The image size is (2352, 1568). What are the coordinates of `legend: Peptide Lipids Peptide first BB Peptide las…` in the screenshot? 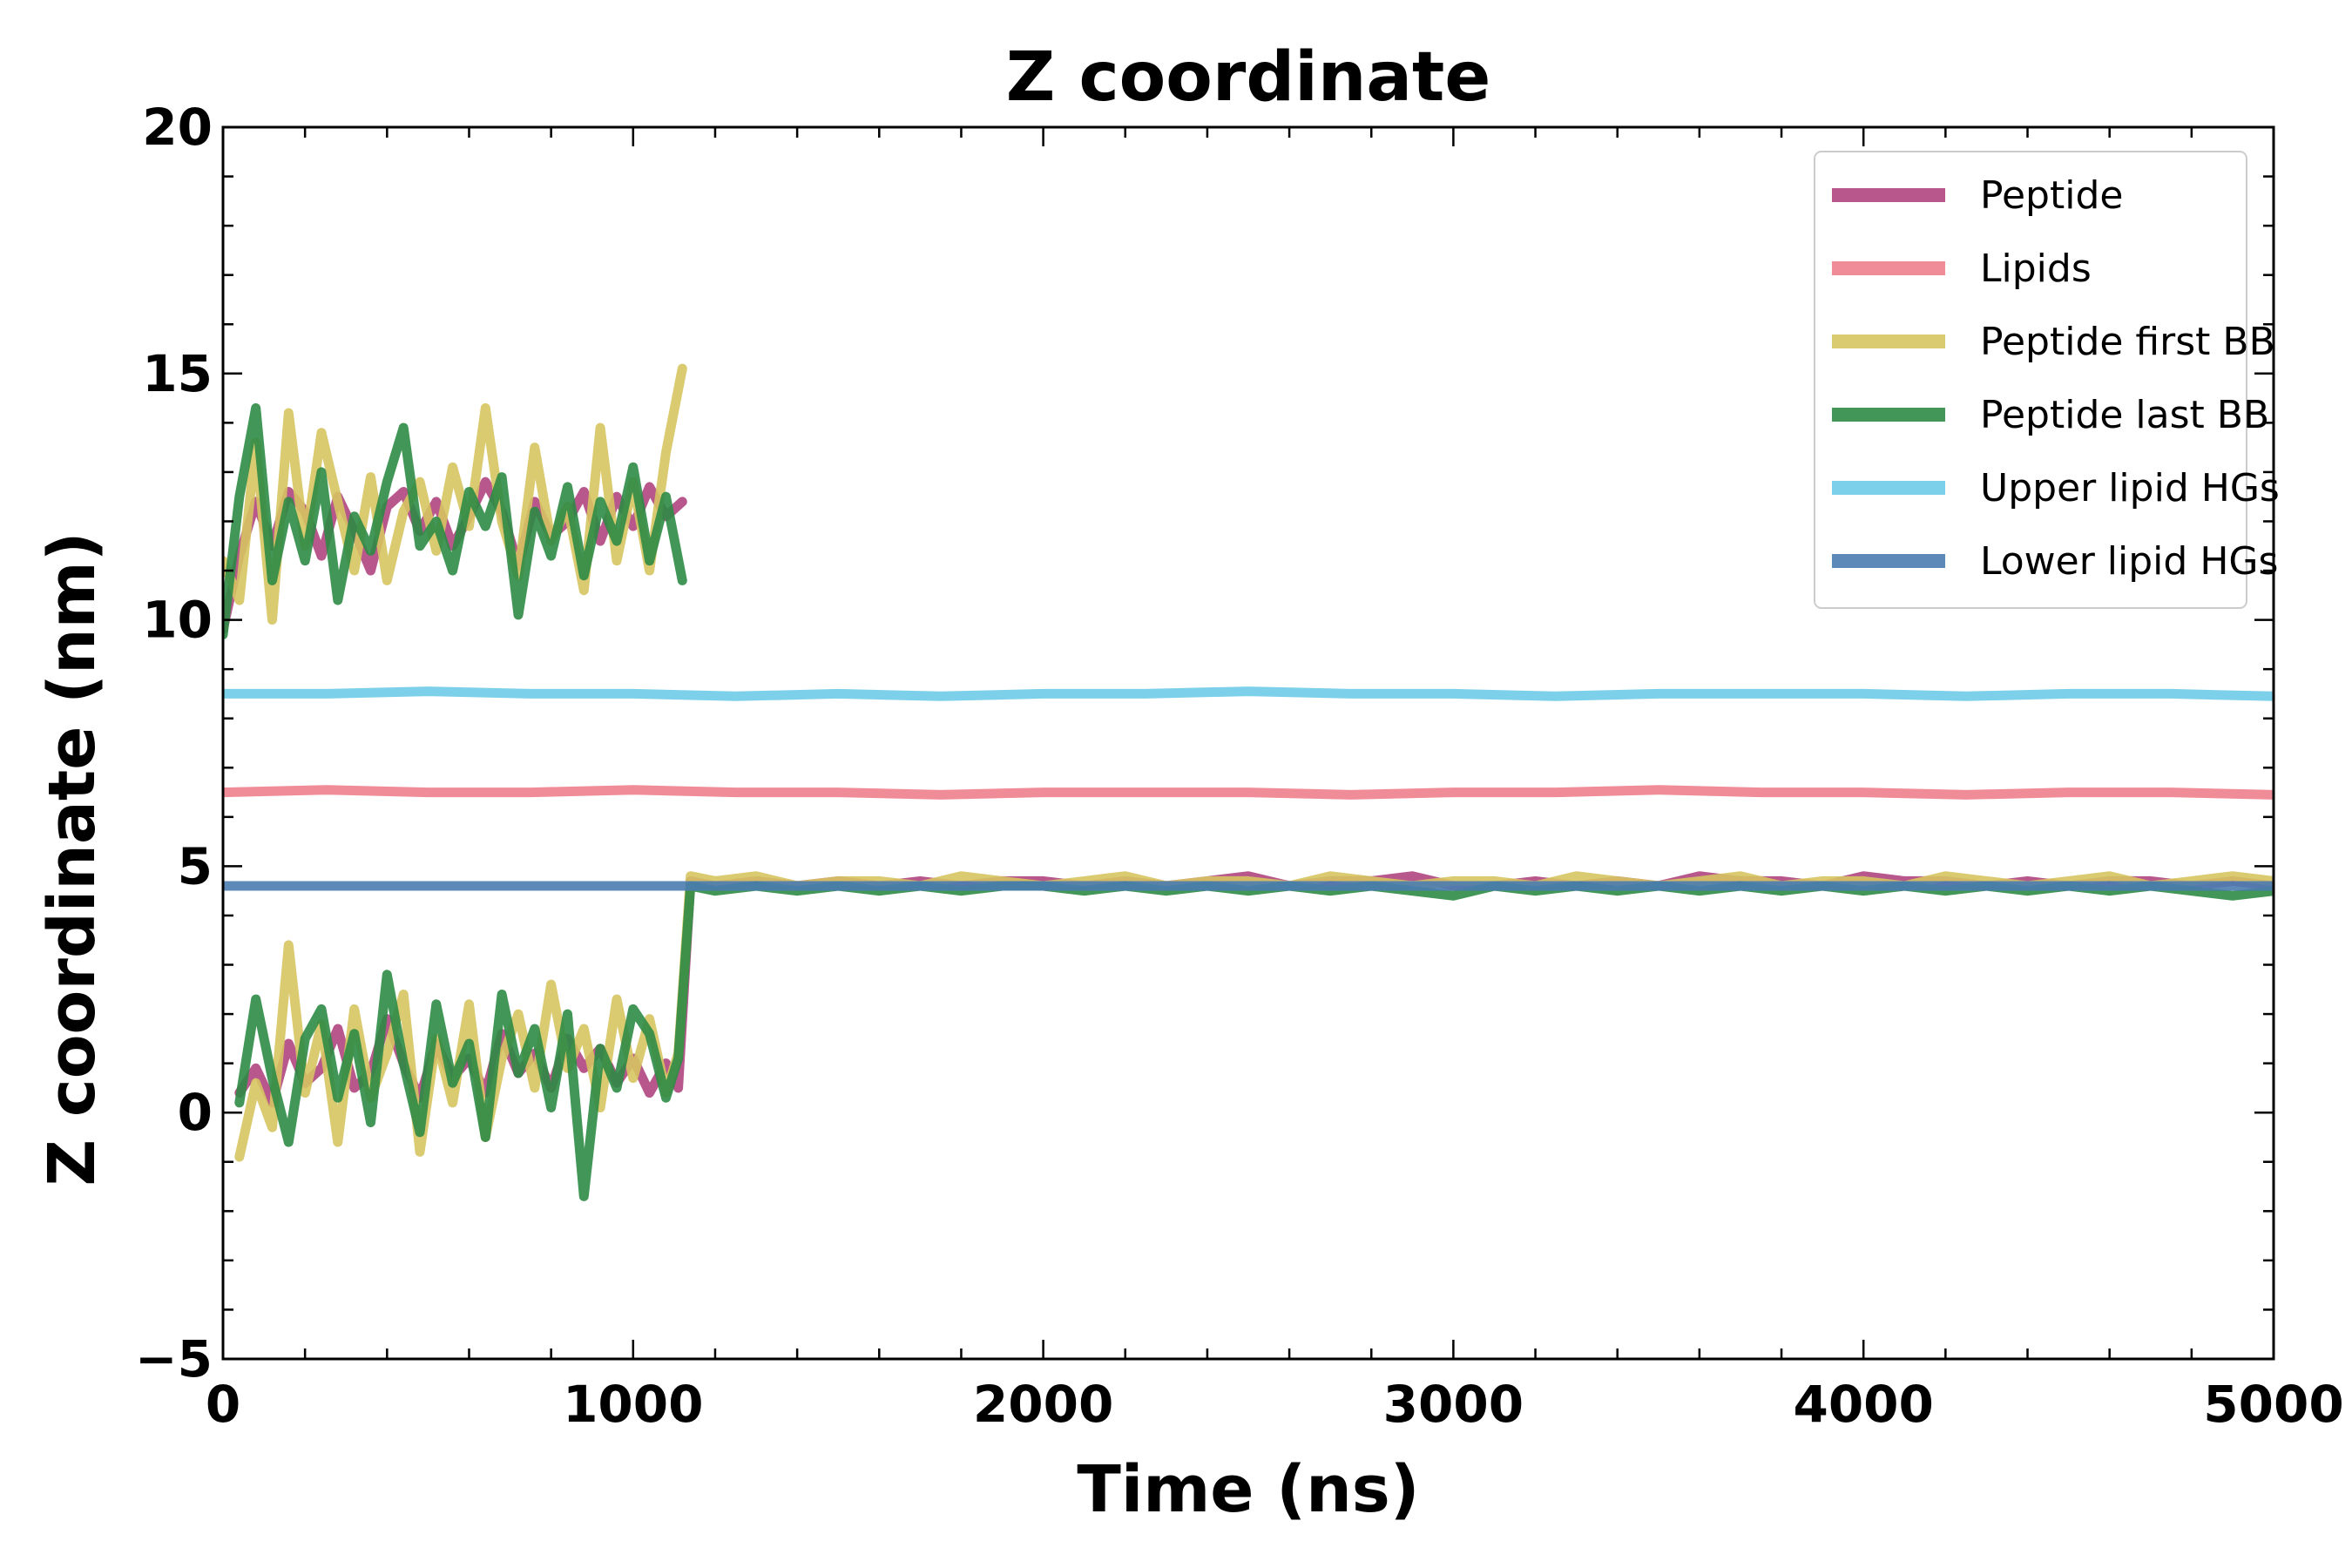 It's located at (2047, 380).